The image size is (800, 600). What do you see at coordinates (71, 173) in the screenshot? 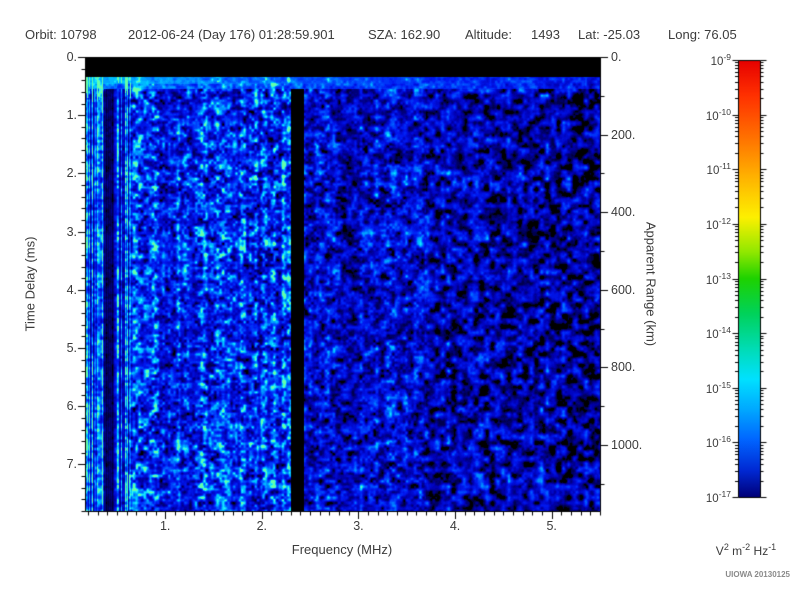
I see `y-left-tick-label: 2.` at bounding box center [71, 173].